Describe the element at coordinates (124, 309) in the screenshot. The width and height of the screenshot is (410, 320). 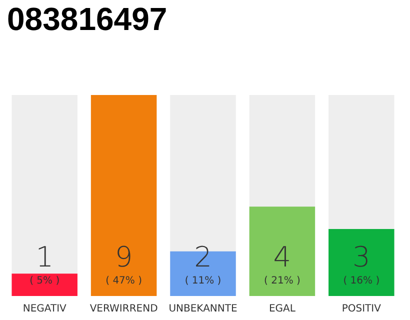
I see `x-tick-label: VERWIRREND` at that location.